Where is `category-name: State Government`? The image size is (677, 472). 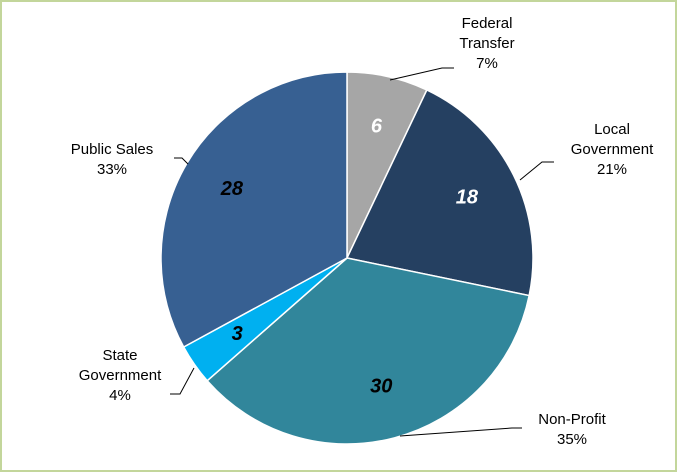 category-name: State Government is located at coordinates (120, 365).